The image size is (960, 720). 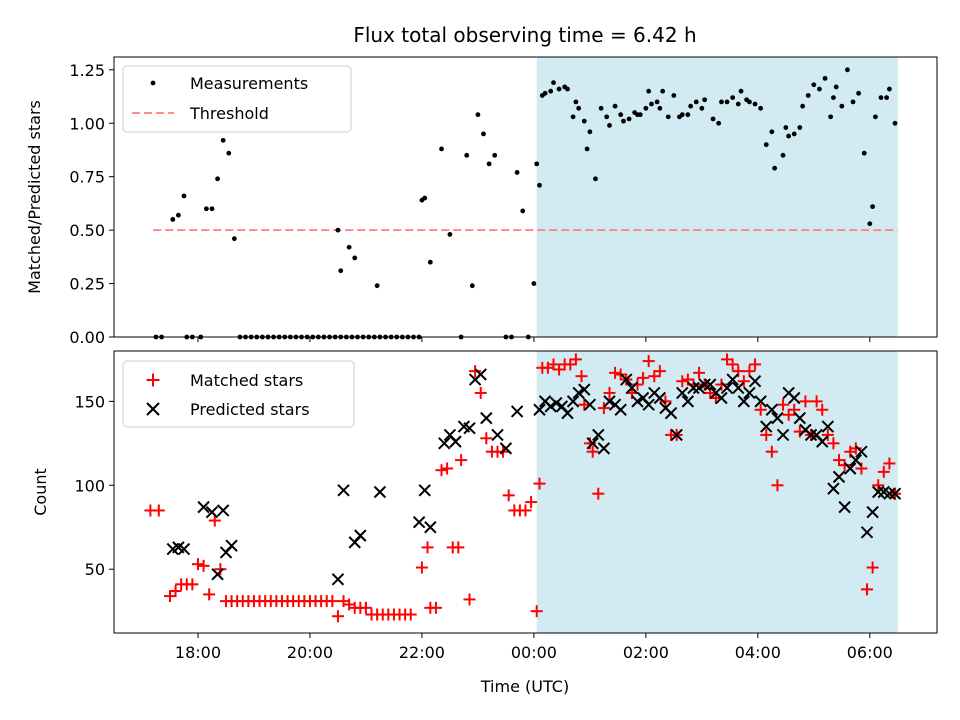 What do you see at coordinates (89, 401) in the screenshot?
I see `y-tick-label: 150` at bounding box center [89, 401].